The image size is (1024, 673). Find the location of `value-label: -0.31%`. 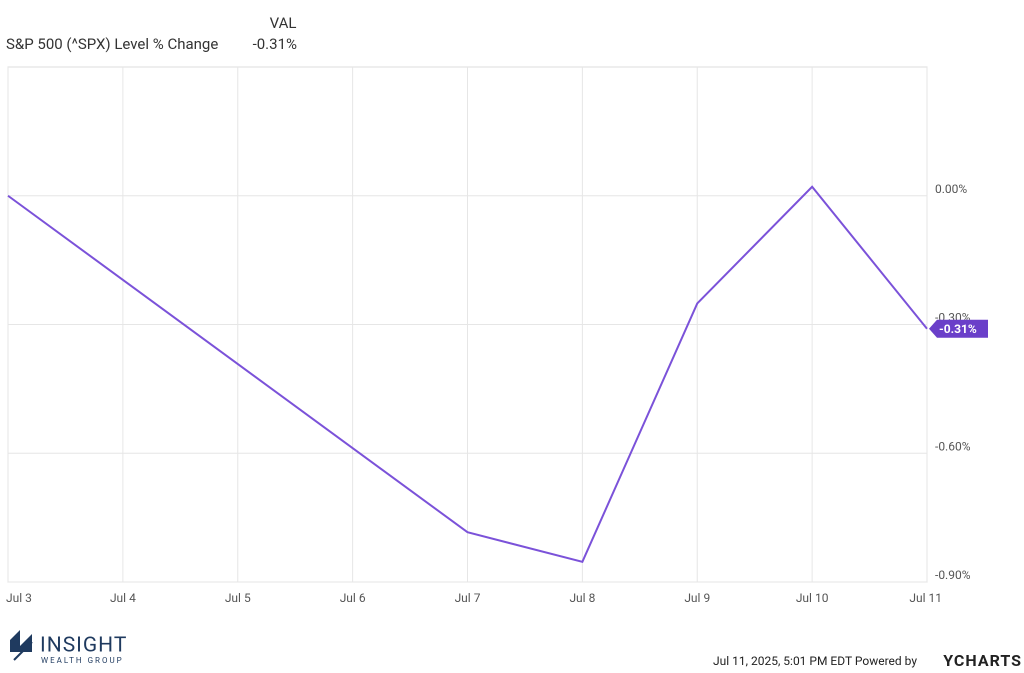

value-label: -0.31% is located at coordinates (958, 329).